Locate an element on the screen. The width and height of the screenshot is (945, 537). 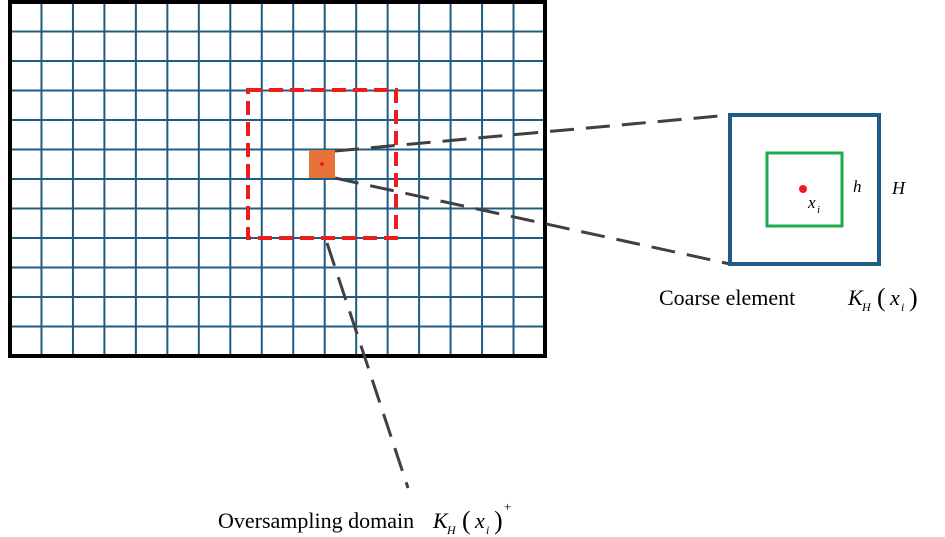
oversampling-caption-x: x is located at coordinates (479, 520).